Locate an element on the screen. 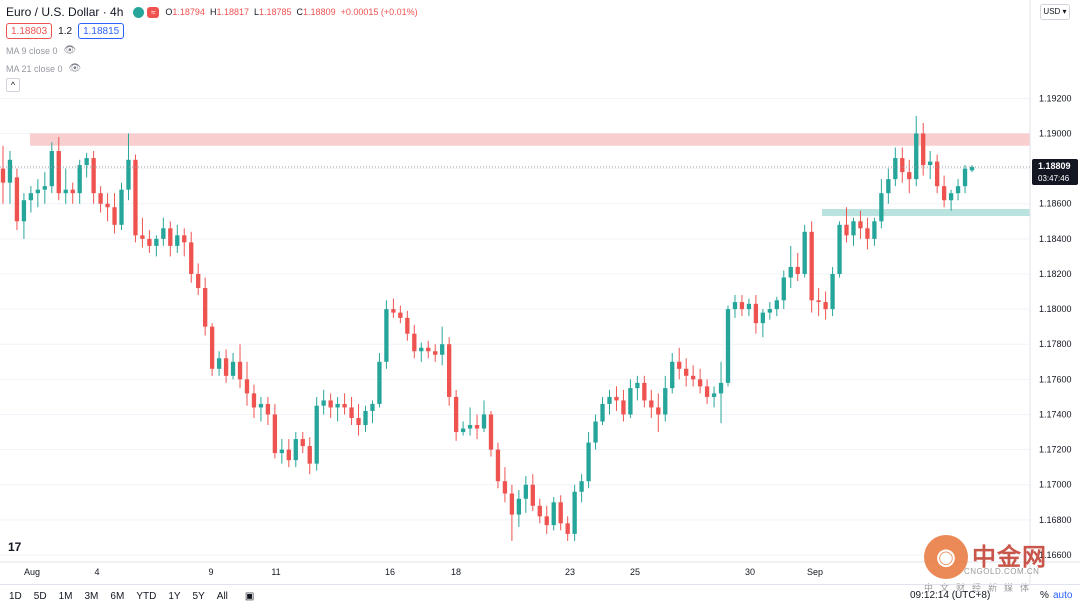 This screenshot has width=1080, height=608. tradingview-logo: 17 is located at coordinates (15, 547).